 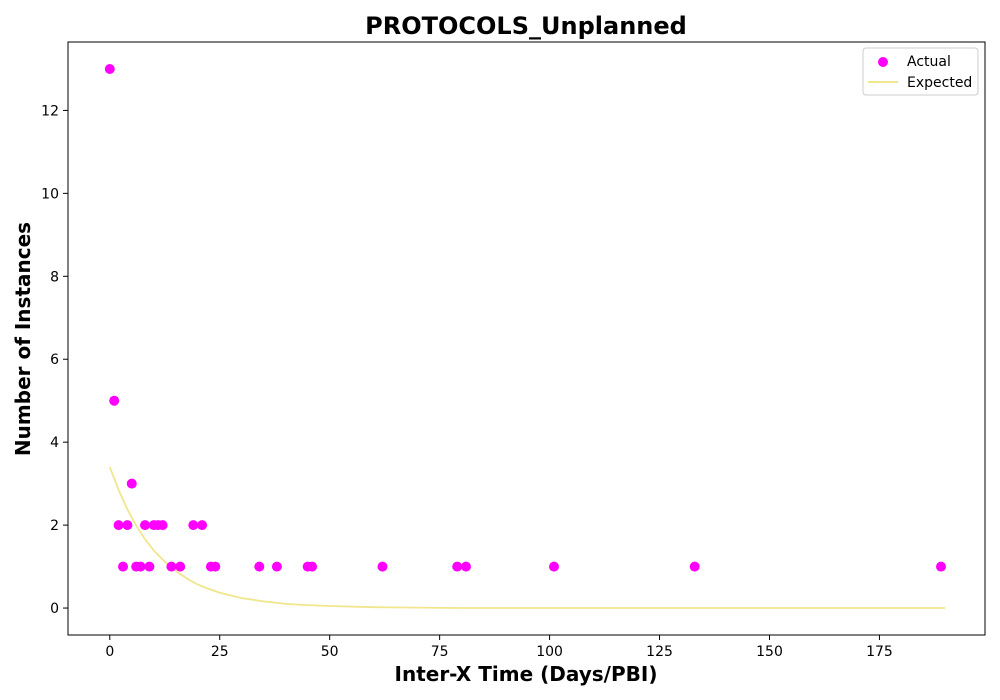 I want to click on x-tick-label: 0, so click(x=109, y=652).